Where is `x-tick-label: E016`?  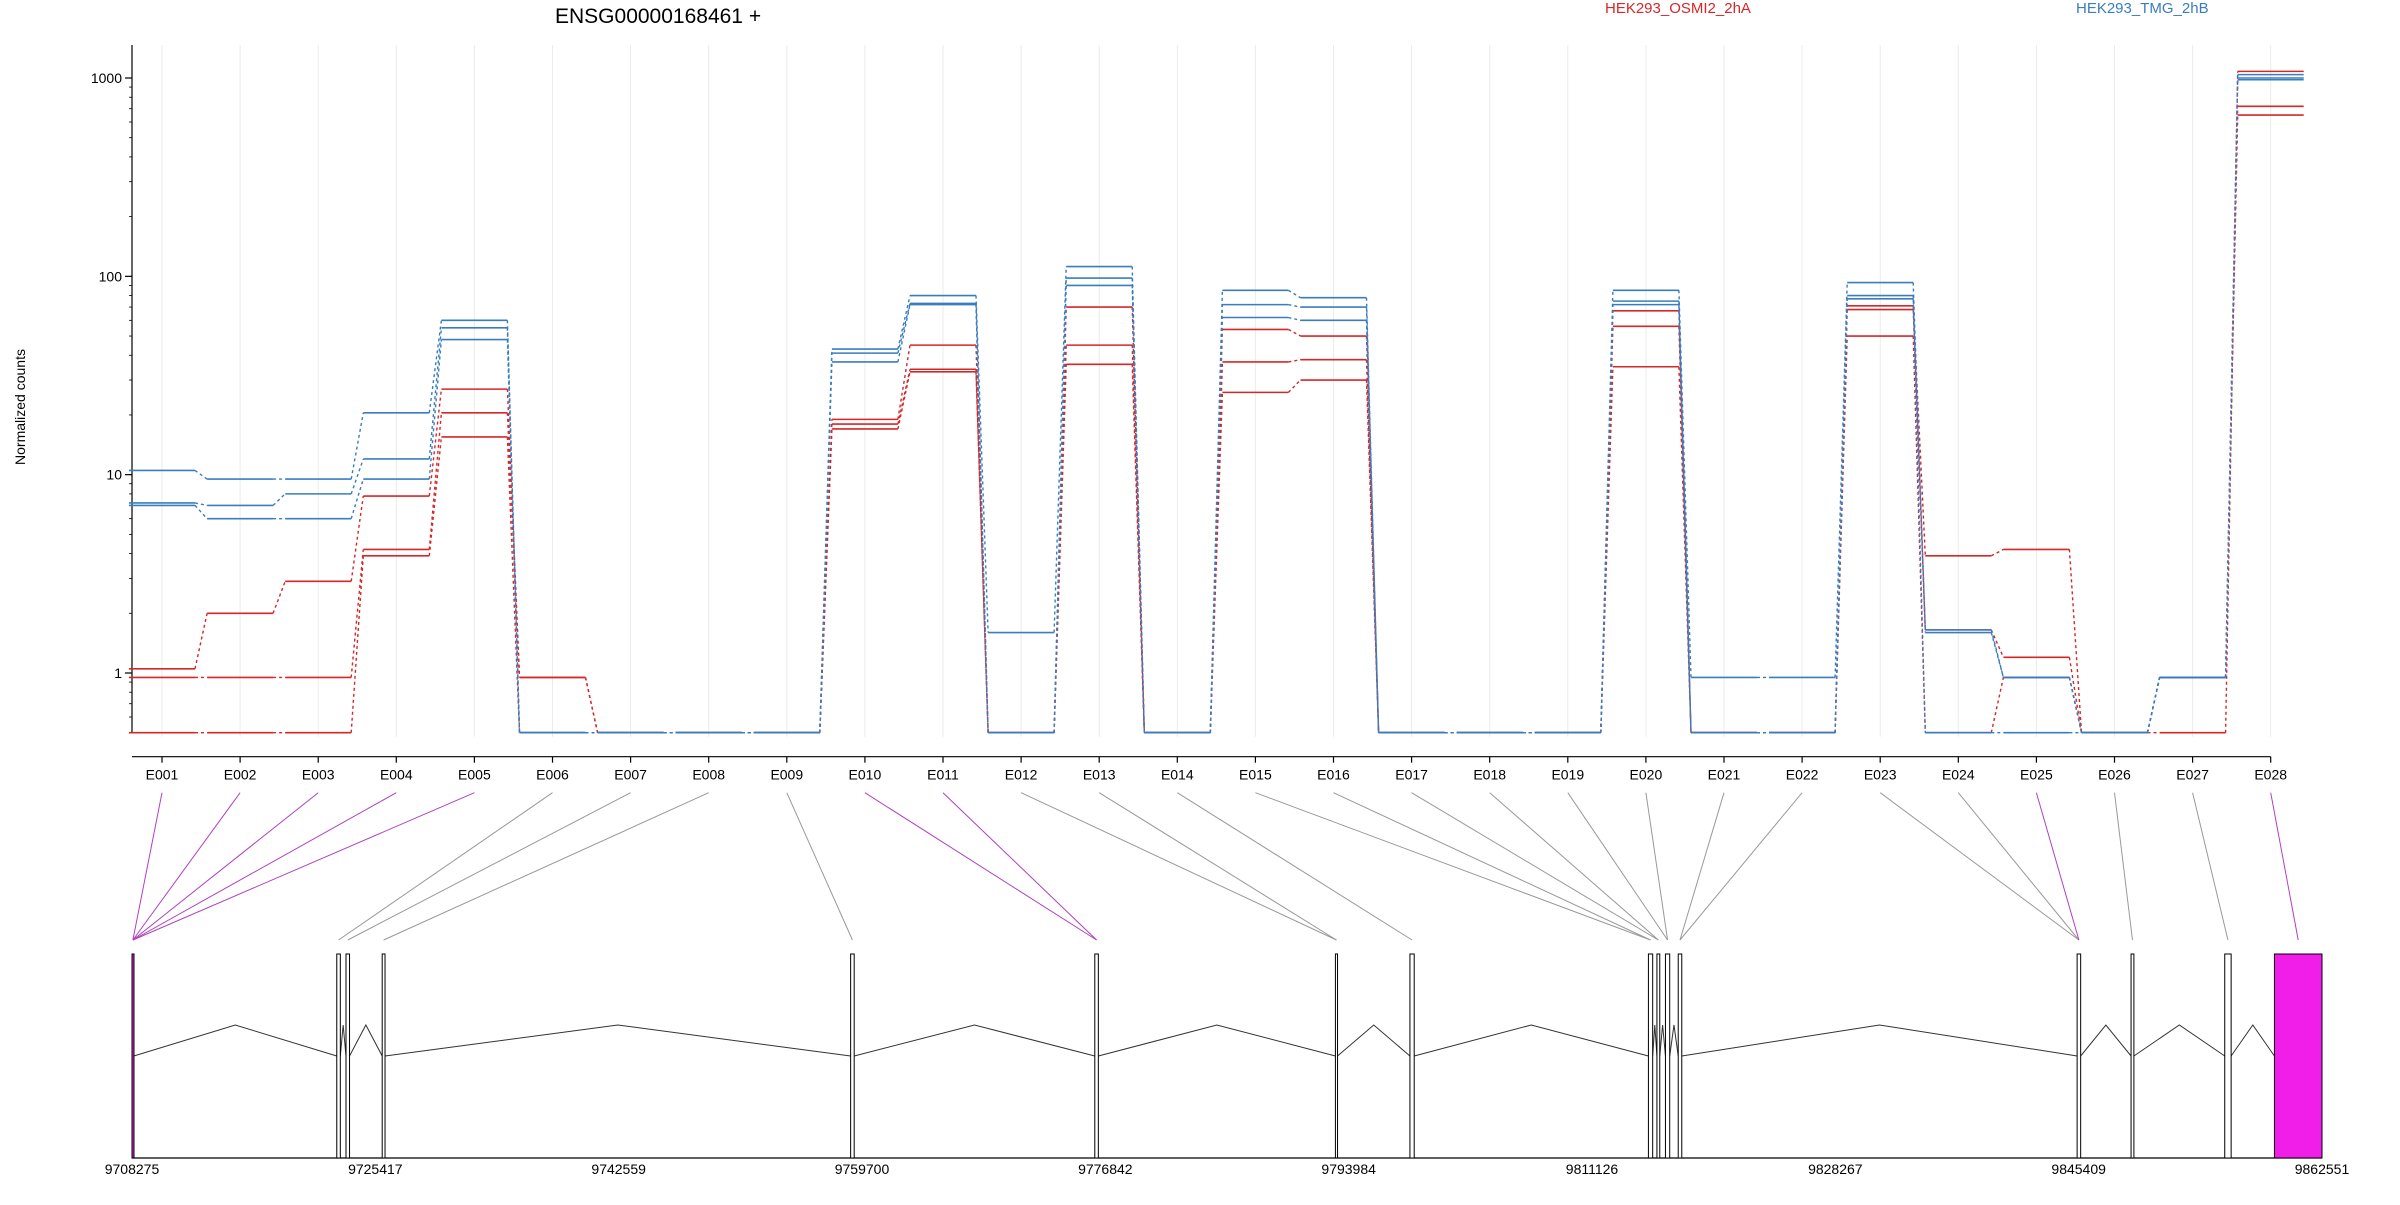
x-tick-label: E016 is located at coordinates (1333, 775).